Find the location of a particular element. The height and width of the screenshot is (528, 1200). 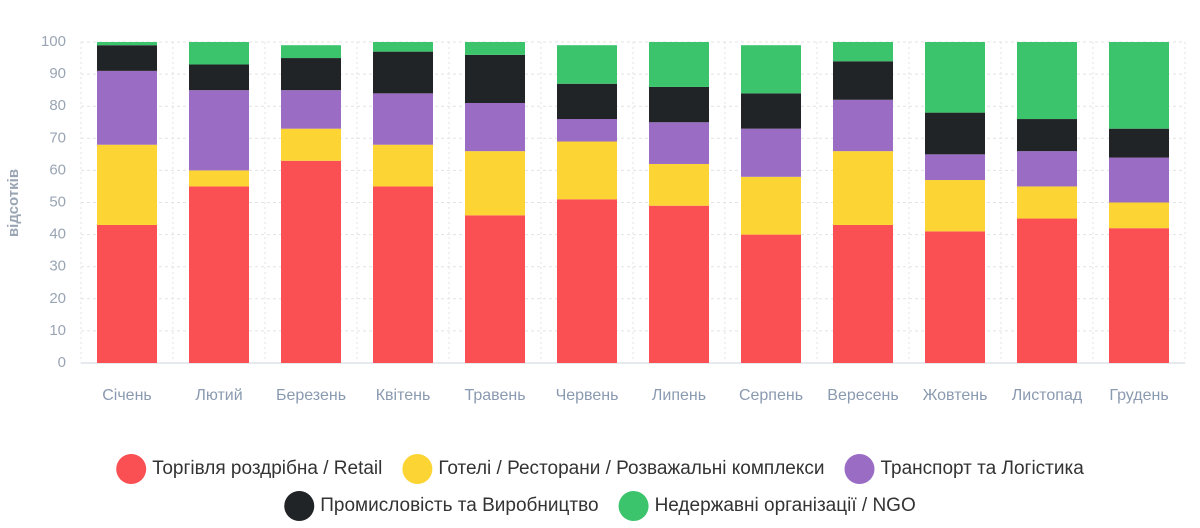

y-tick-label: 10 is located at coordinates (57, 330).